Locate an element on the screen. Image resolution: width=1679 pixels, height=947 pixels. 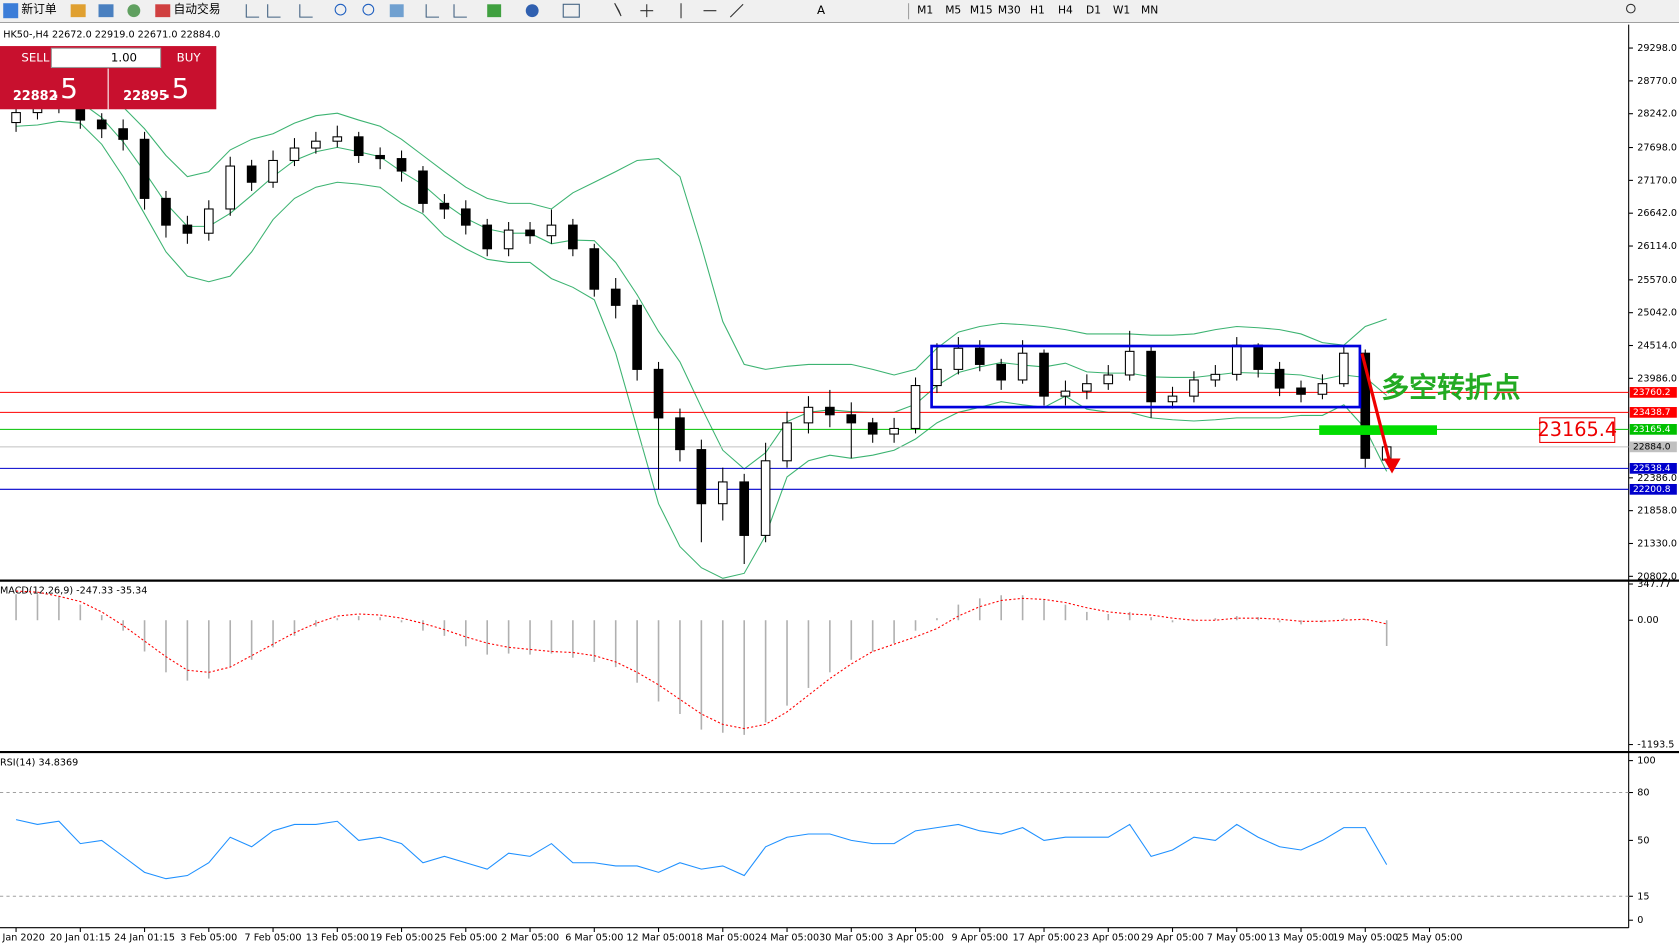
x-tick-label: 25 Feb 05:00 is located at coordinates (465, 937).